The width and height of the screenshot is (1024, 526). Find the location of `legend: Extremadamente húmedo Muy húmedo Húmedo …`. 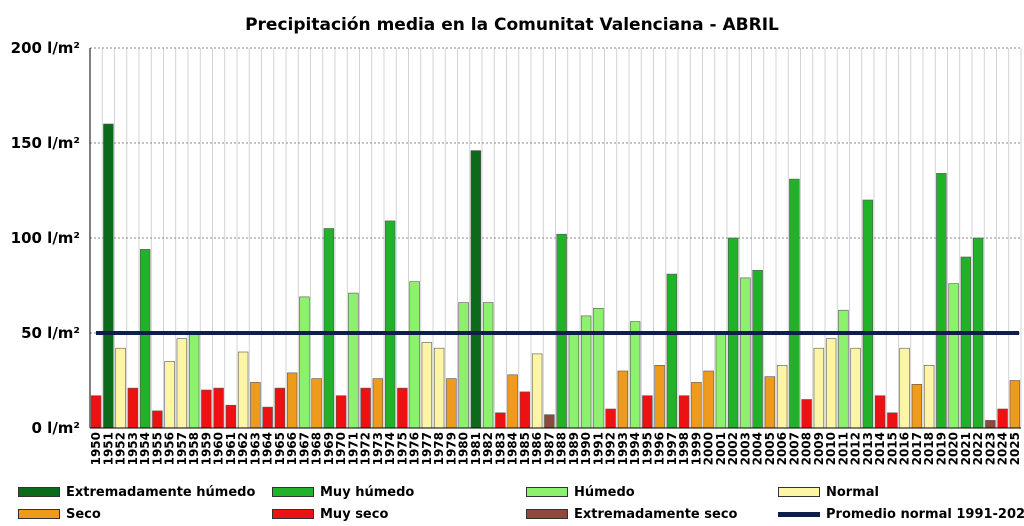

legend: Extremadamente húmedo Muy húmedo Húmedo … is located at coordinates (512, 502).